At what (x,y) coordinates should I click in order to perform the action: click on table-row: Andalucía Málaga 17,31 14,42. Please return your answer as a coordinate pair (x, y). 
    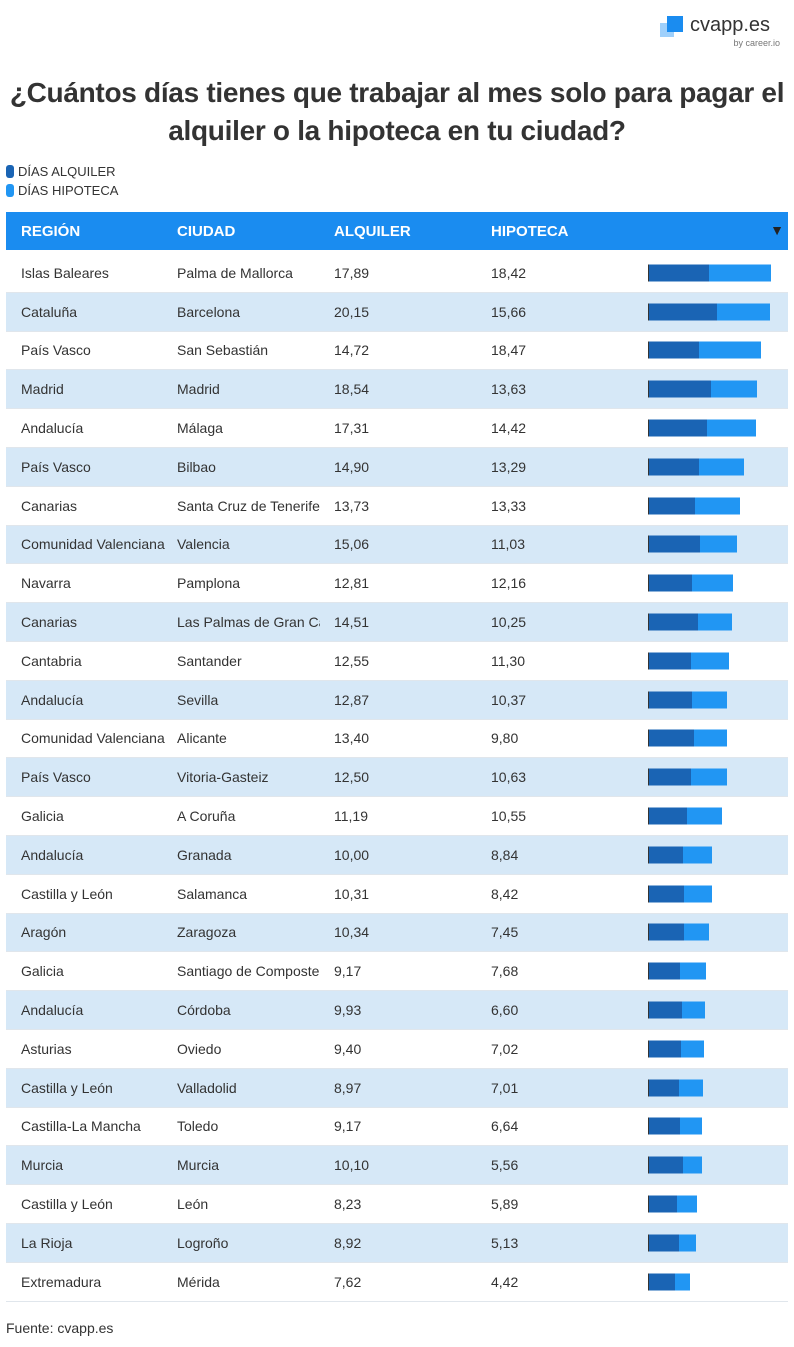
    Looking at the image, I should click on (397, 428).